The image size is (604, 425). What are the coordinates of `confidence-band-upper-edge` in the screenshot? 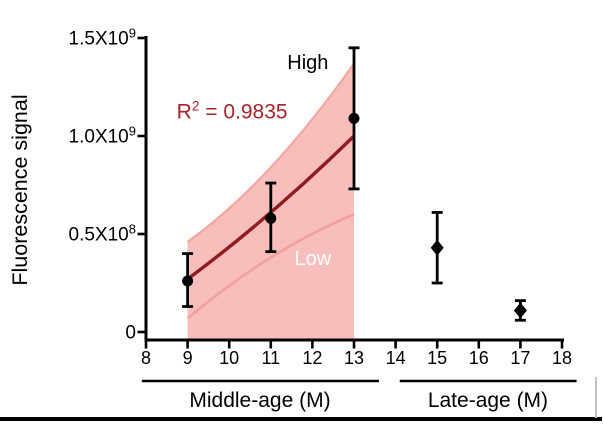 It's located at (270, 152).